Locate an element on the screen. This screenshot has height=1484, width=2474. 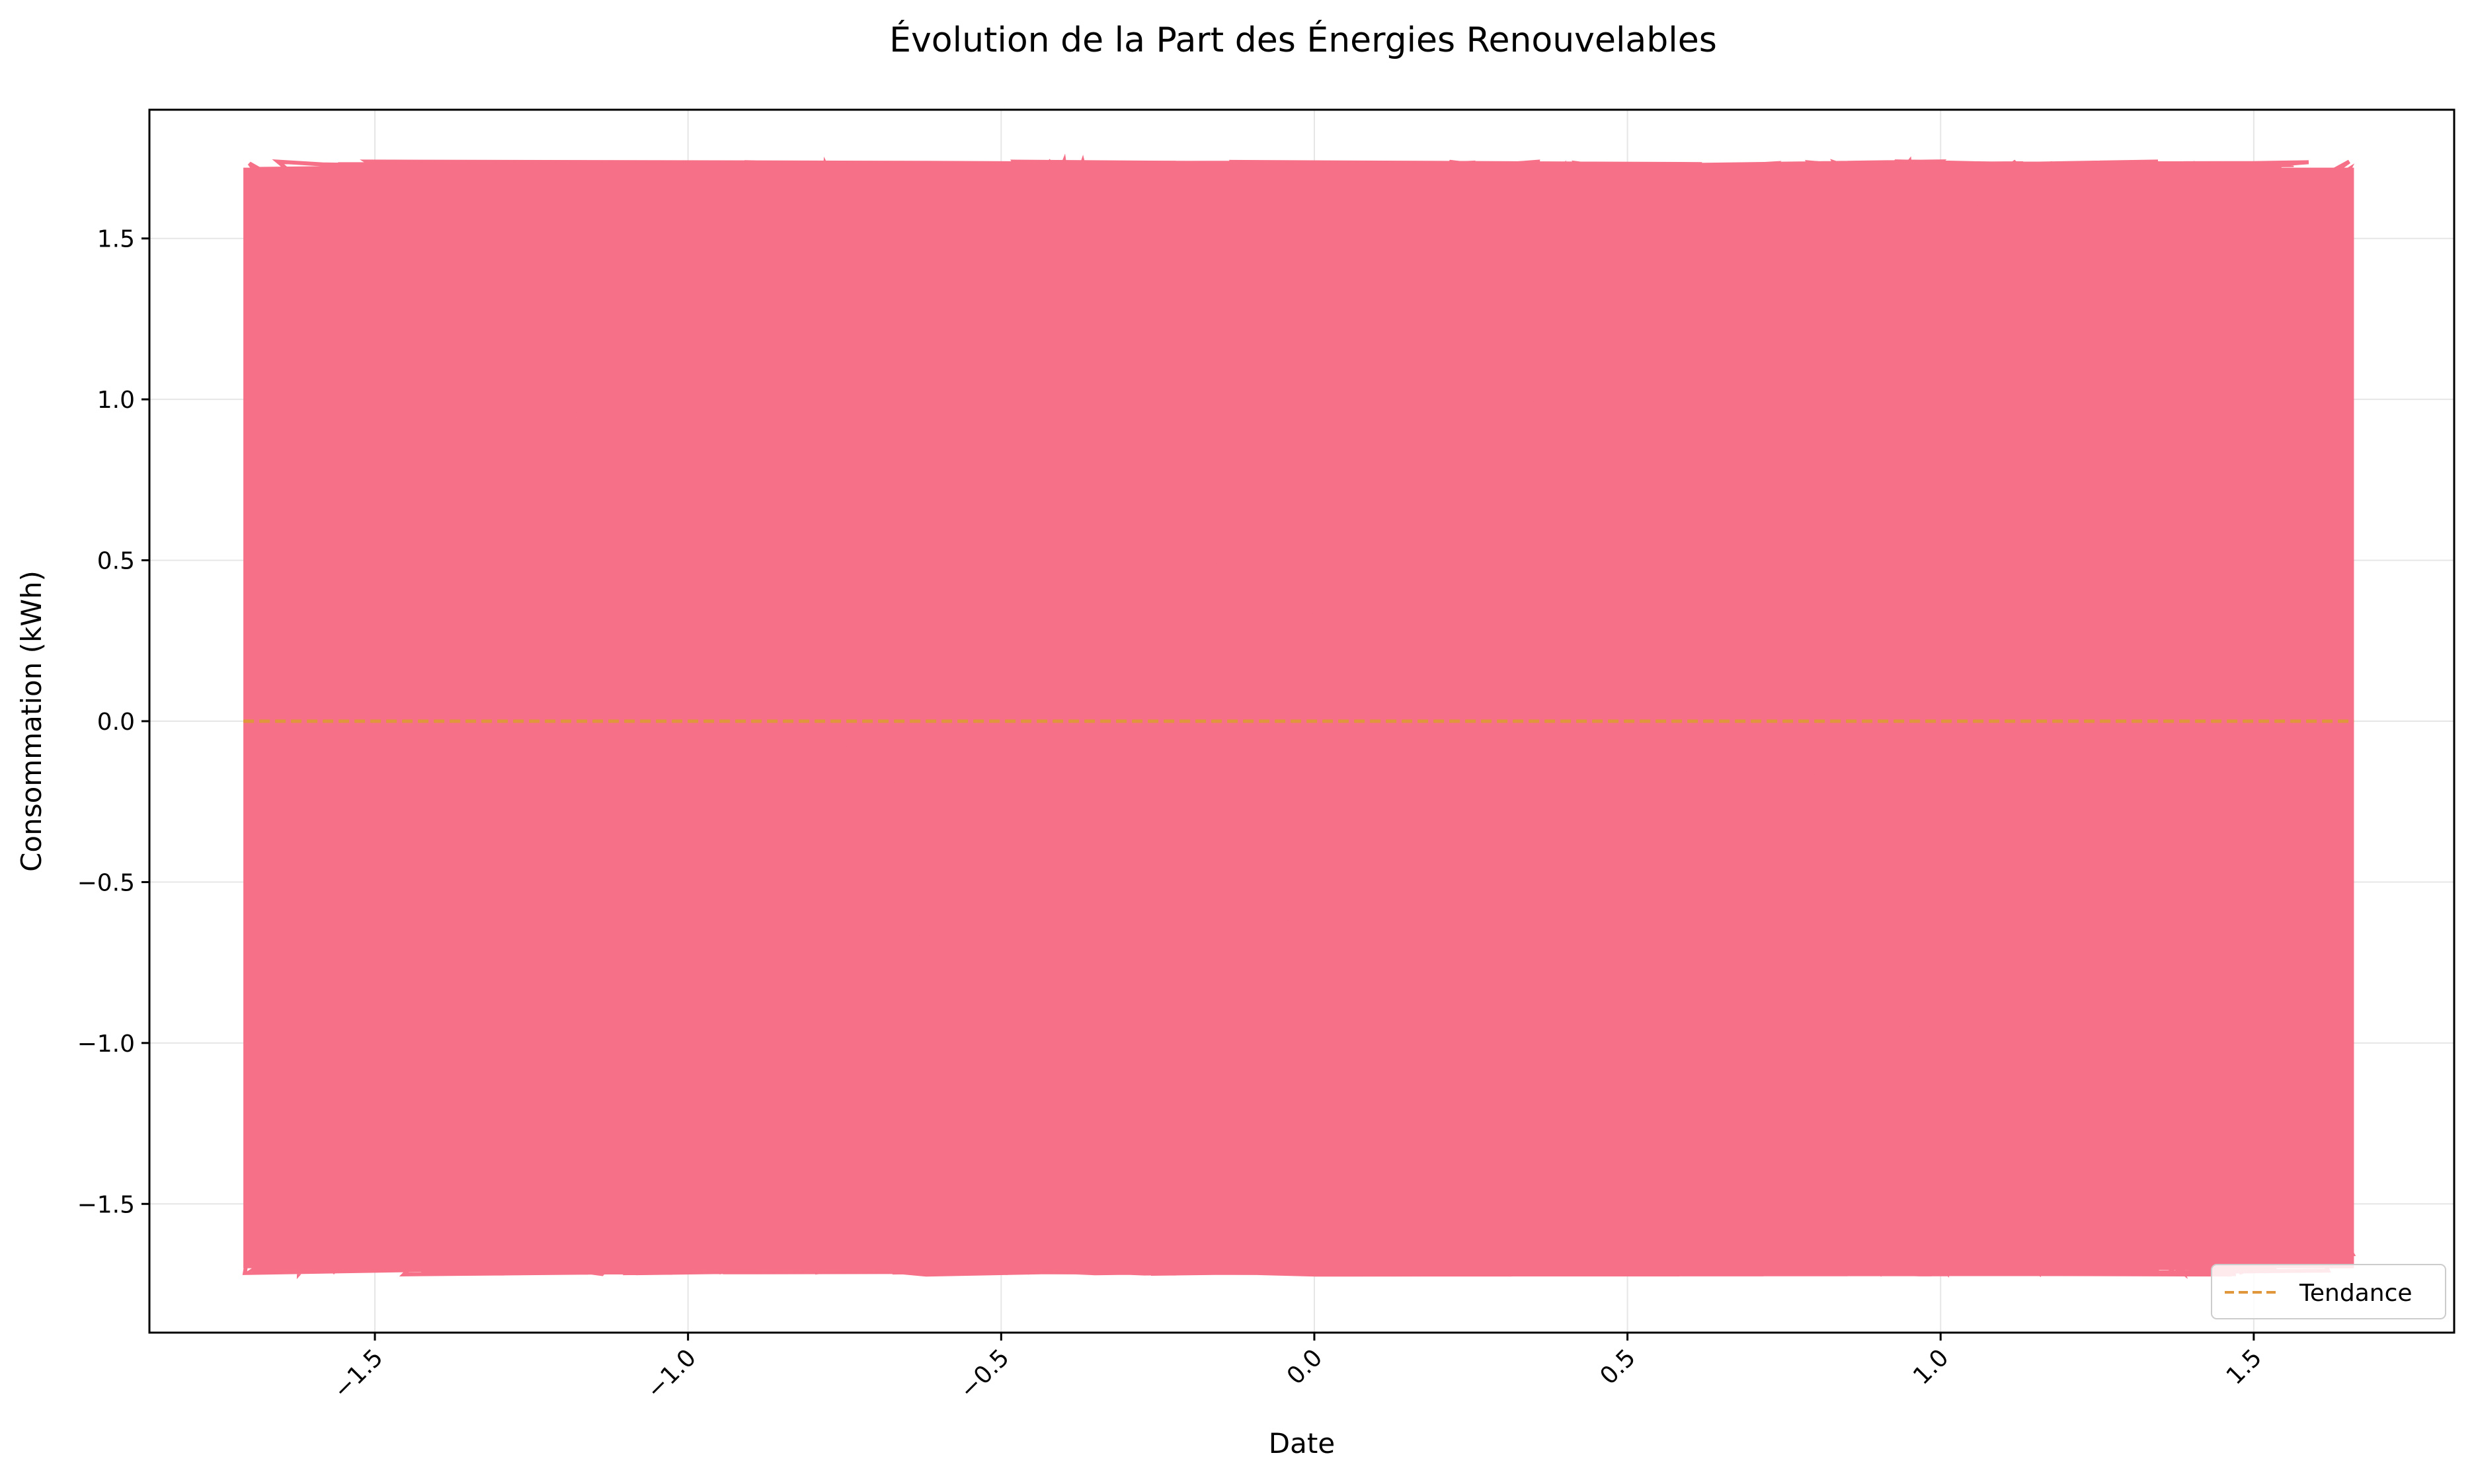
legend-box is located at coordinates (2328, 1291).